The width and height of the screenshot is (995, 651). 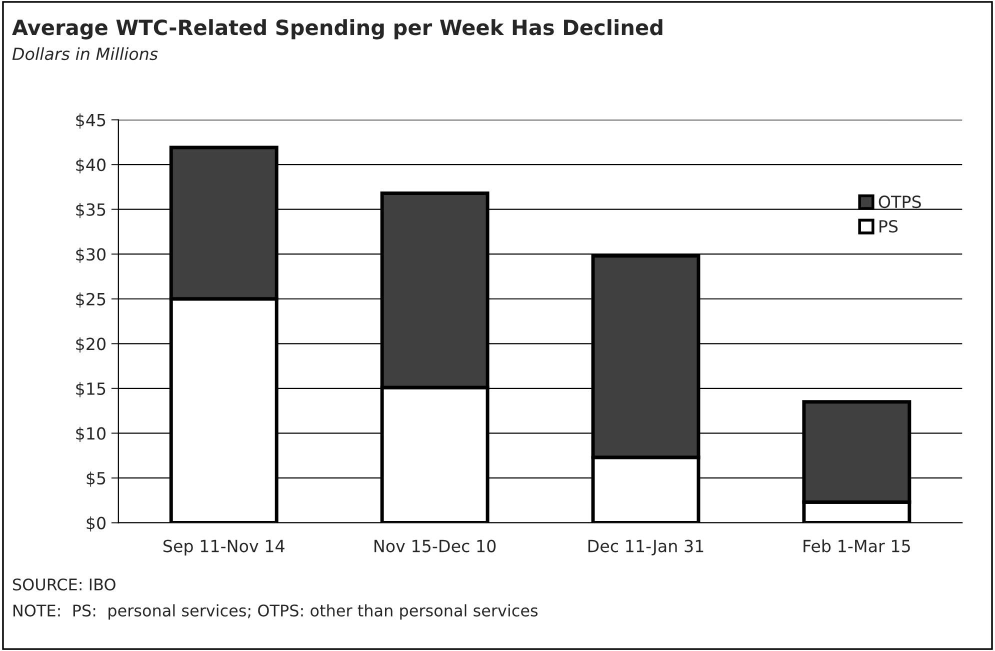 What do you see at coordinates (337, 29) in the screenshot?
I see `chart-title: Average WTC-Related Spending per Week Has Declined` at bounding box center [337, 29].